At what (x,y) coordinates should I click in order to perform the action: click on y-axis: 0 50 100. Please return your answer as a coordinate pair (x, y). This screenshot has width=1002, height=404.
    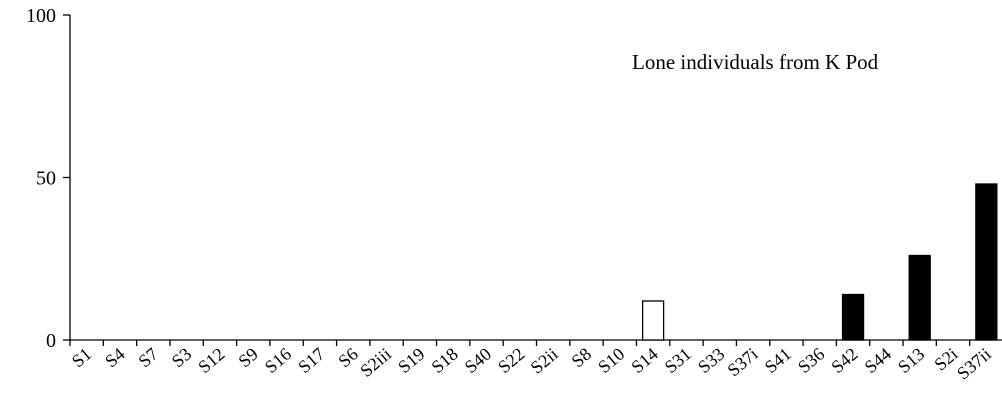
    Looking at the image, I should click on (48, 178).